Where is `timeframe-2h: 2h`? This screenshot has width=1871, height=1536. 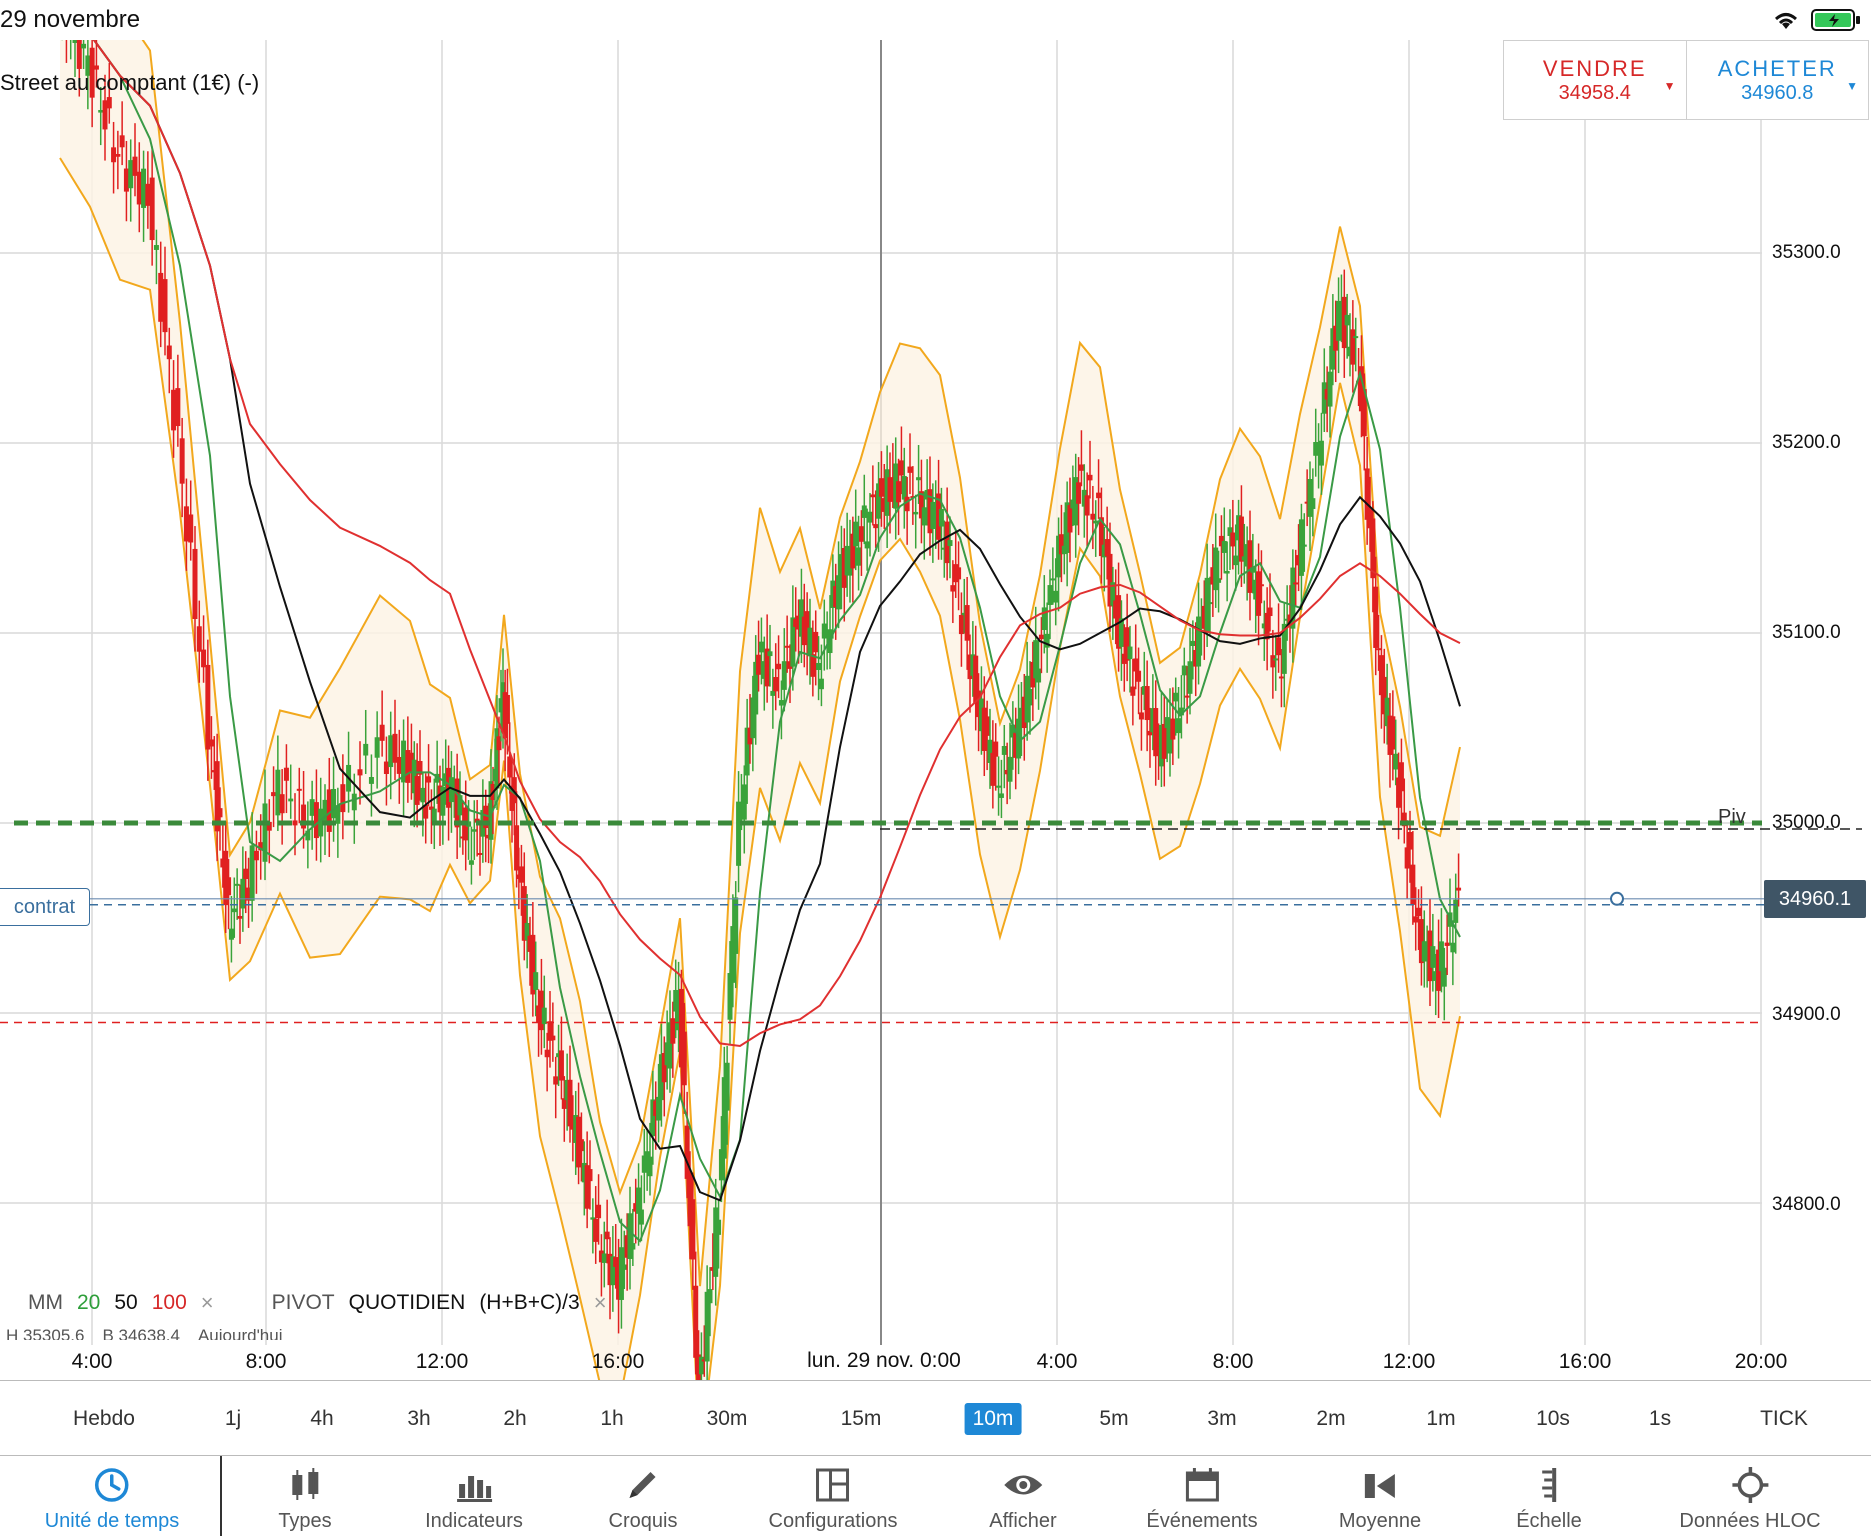
timeframe-2h: 2h is located at coordinates (515, 1418).